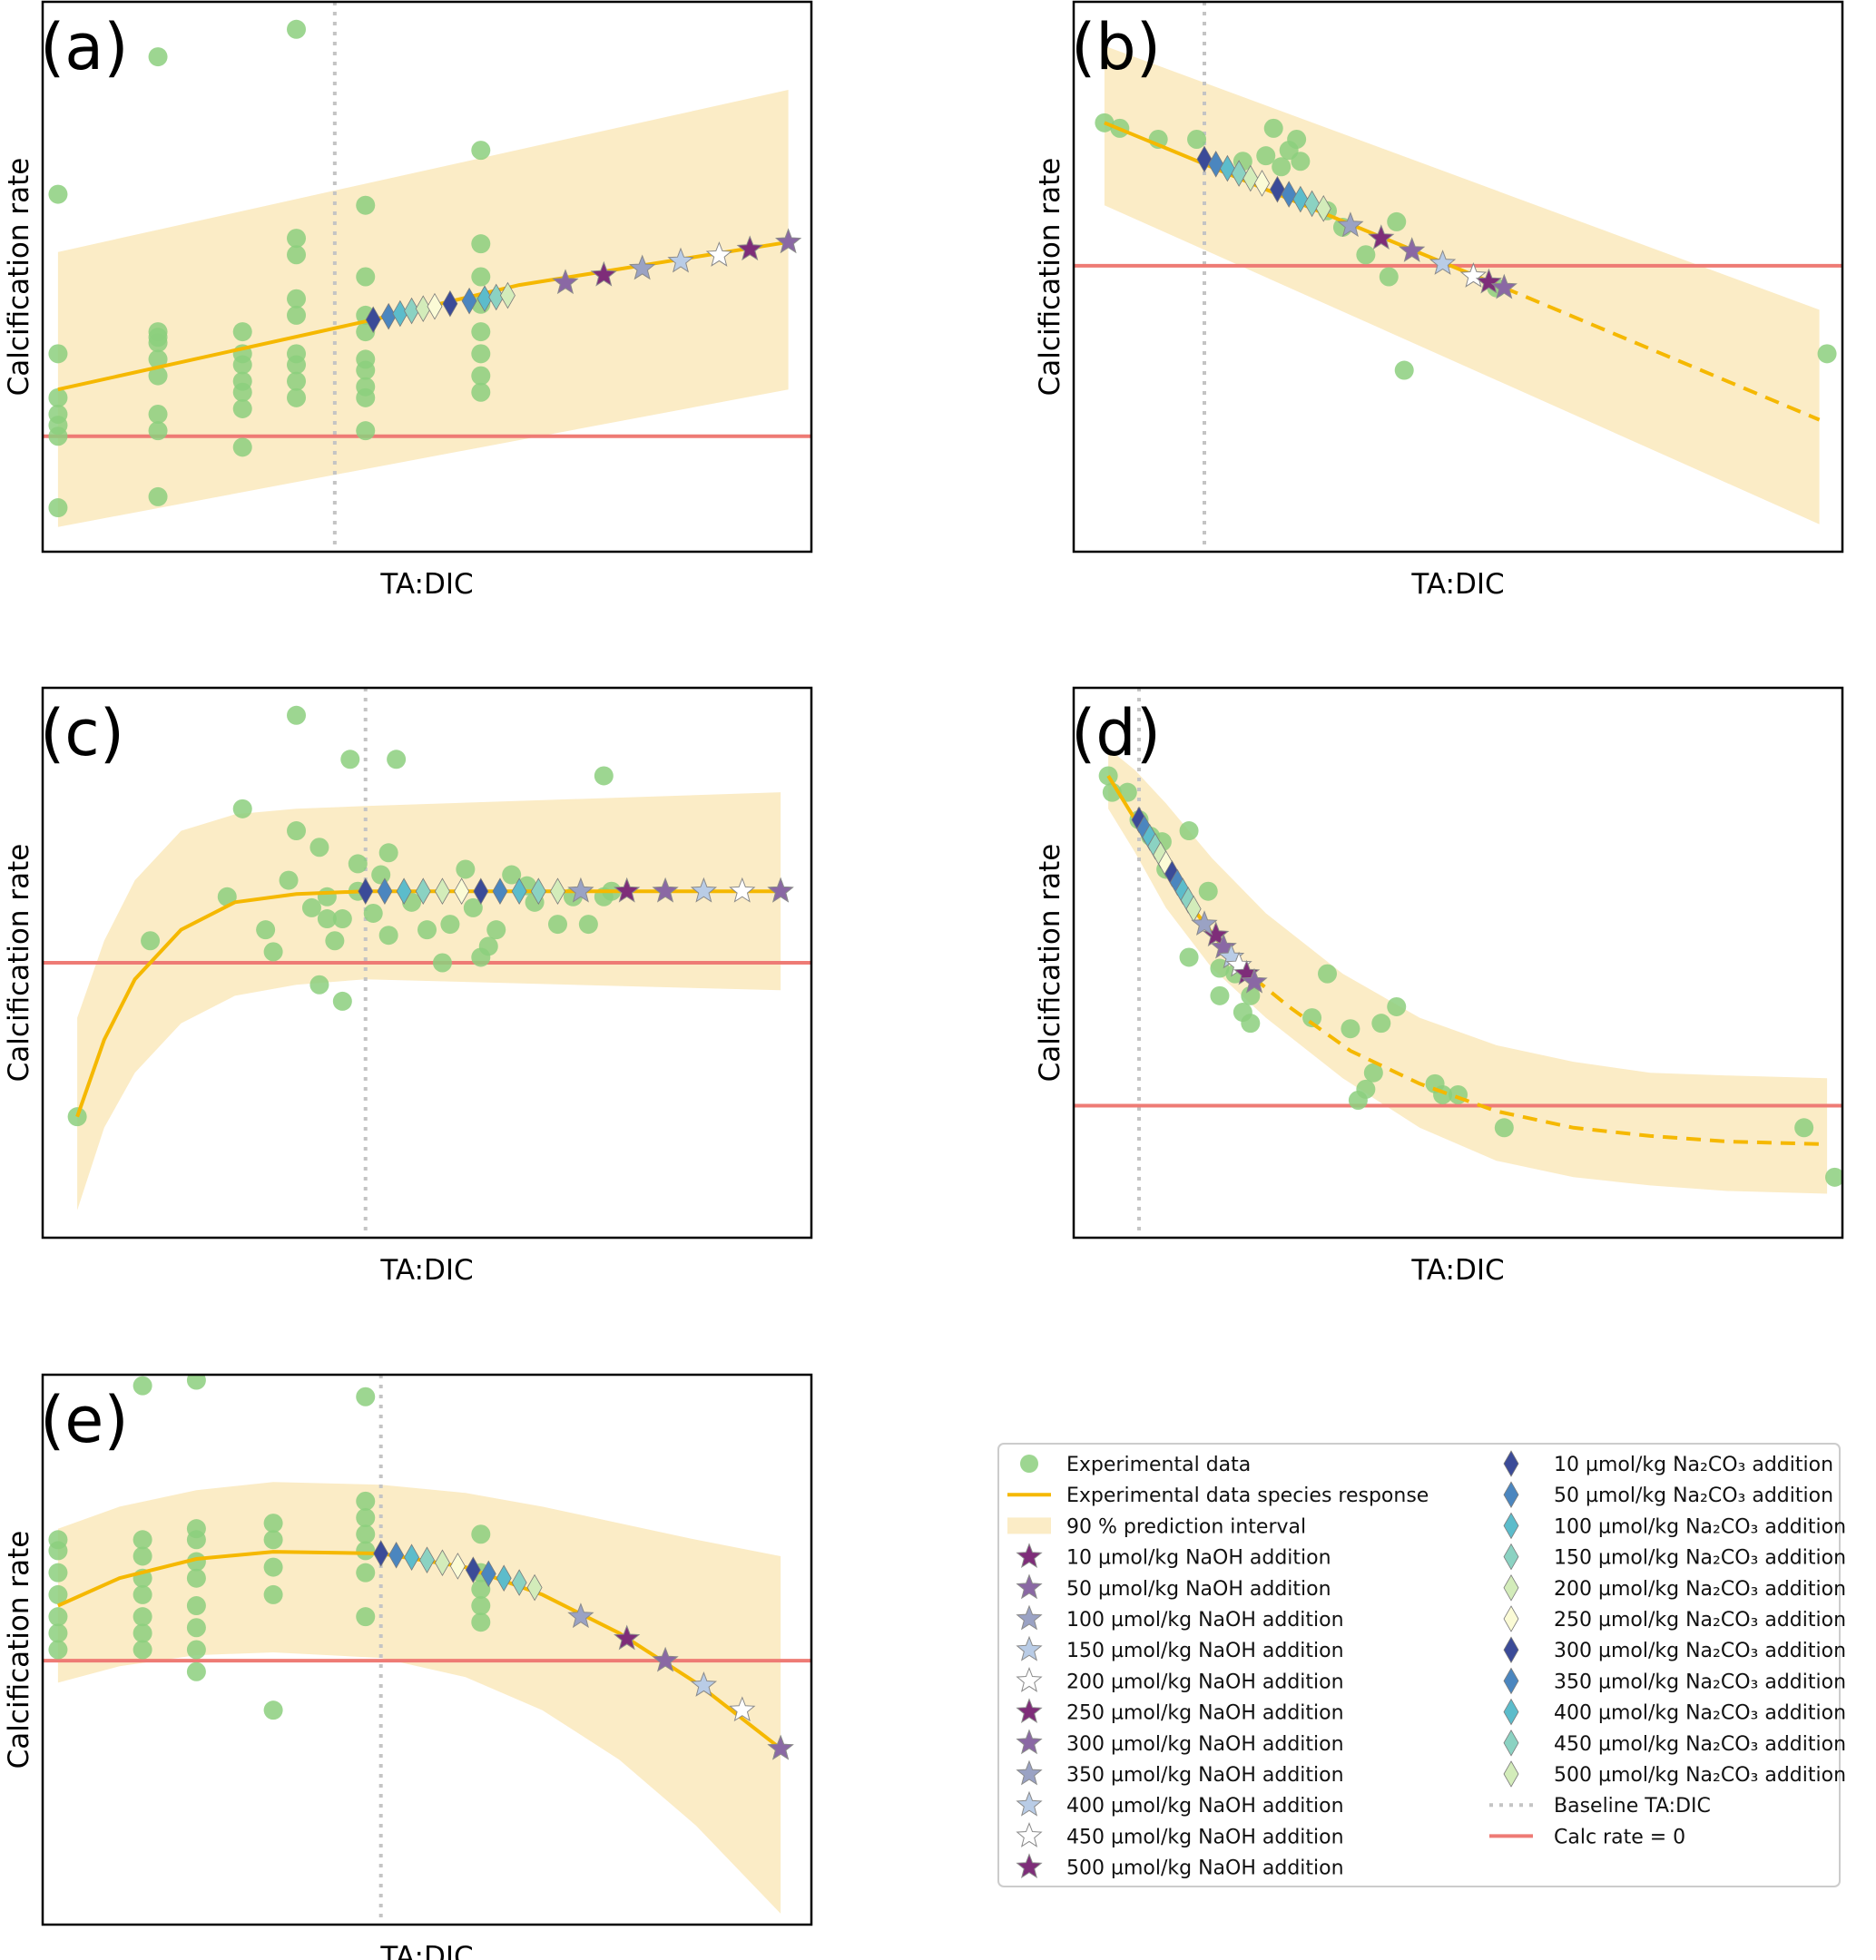  What do you see at coordinates (1205, 1837) in the screenshot?
I see `legend-naoh-label: 450 µmol/kg NaOH addition` at bounding box center [1205, 1837].